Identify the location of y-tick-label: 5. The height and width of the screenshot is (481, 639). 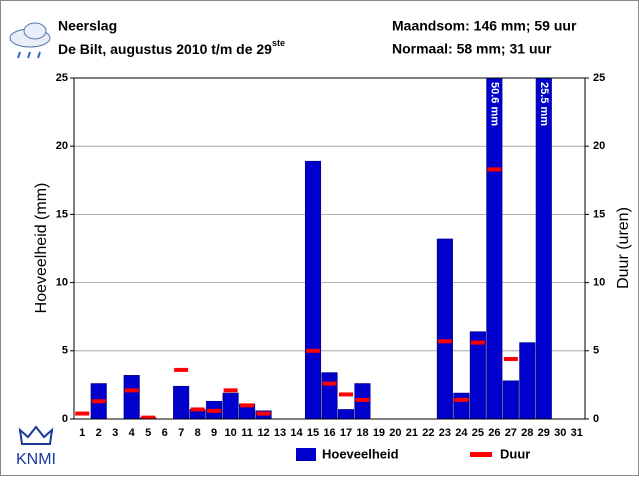
(65, 351).